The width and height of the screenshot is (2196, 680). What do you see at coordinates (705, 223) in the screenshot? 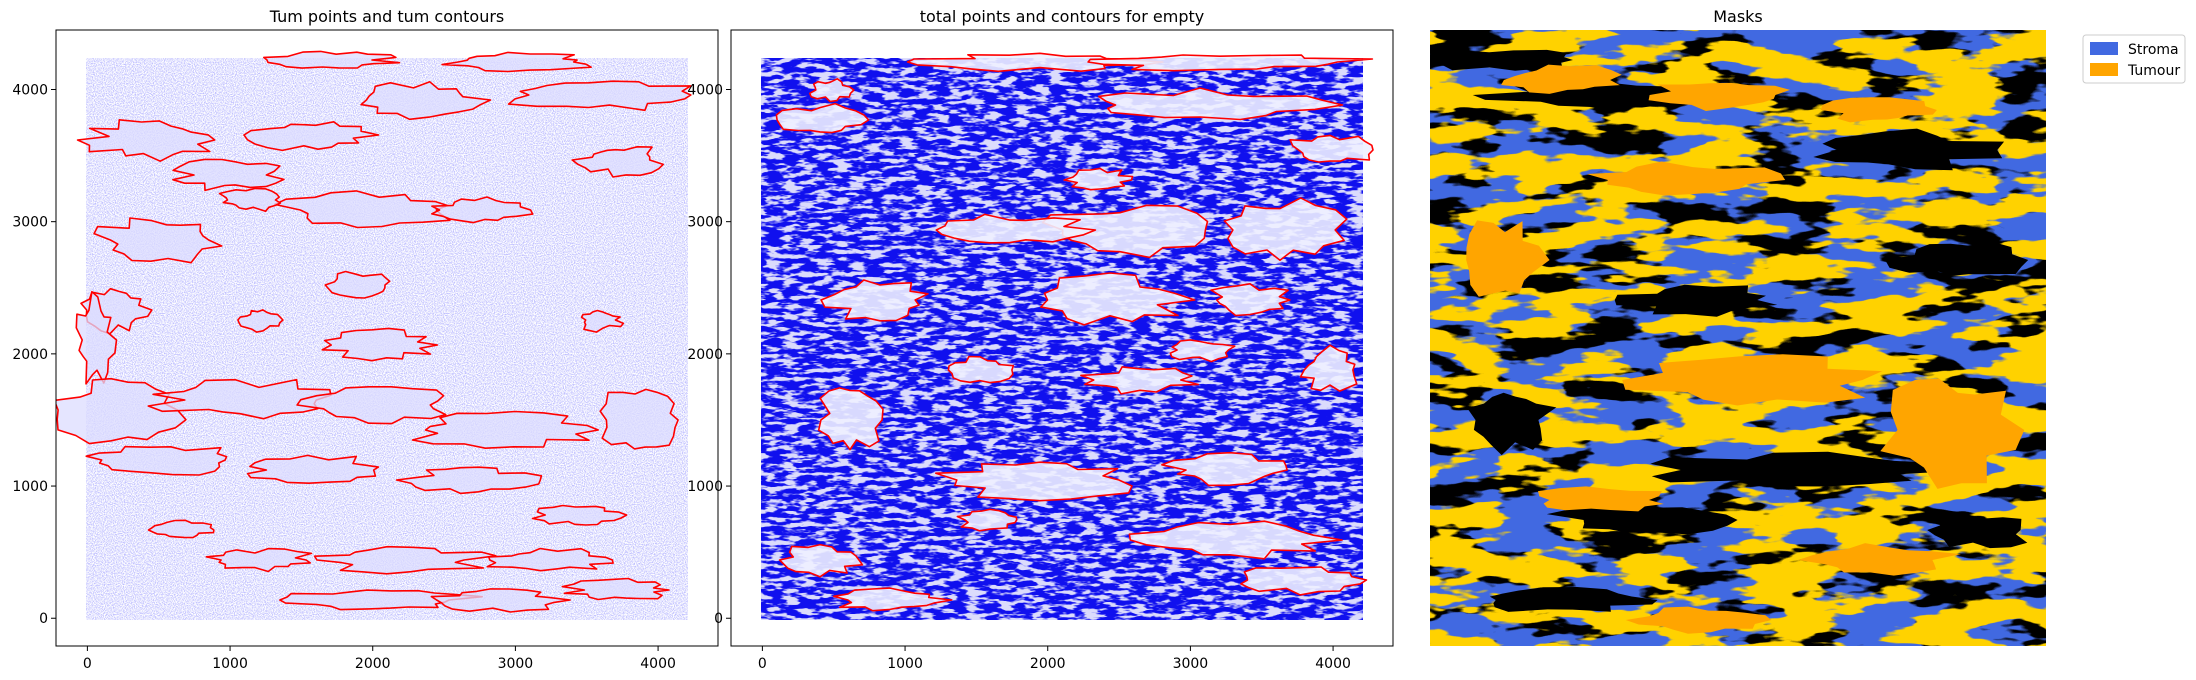
I see `panel2-ytick-label: 3000` at bounding box center [705, 223].